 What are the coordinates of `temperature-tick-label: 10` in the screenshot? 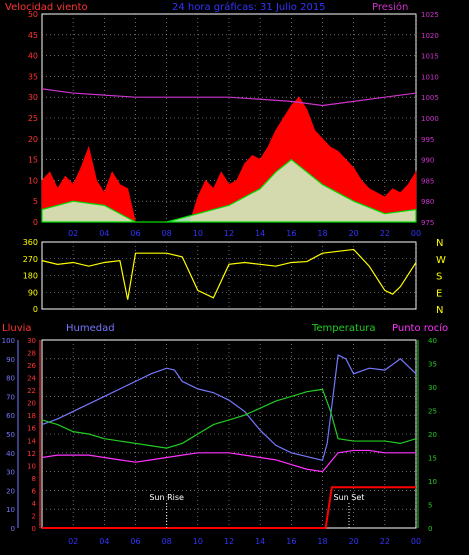 It's located at (432, 482).